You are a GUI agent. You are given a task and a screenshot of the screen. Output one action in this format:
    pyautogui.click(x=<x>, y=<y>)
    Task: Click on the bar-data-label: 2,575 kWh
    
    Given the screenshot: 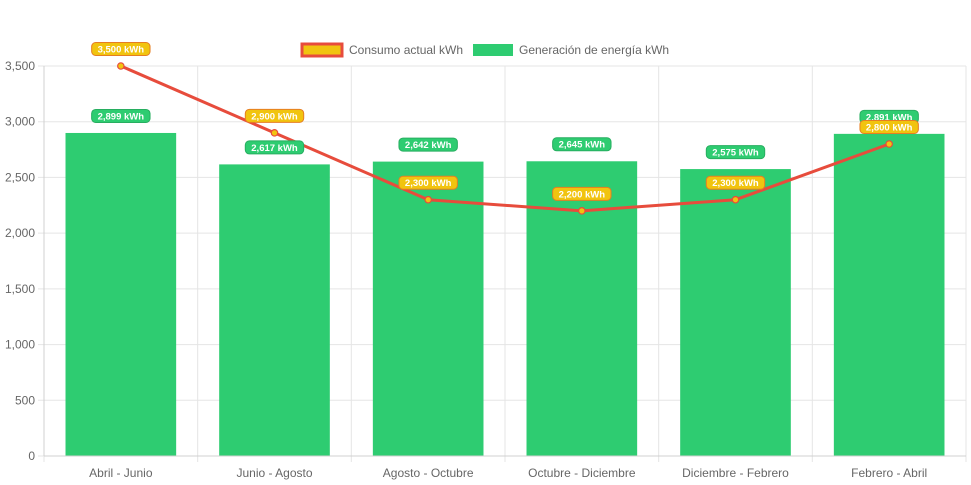 What is the action you would take?
    pyautogui.click(x=735, y=152)
    